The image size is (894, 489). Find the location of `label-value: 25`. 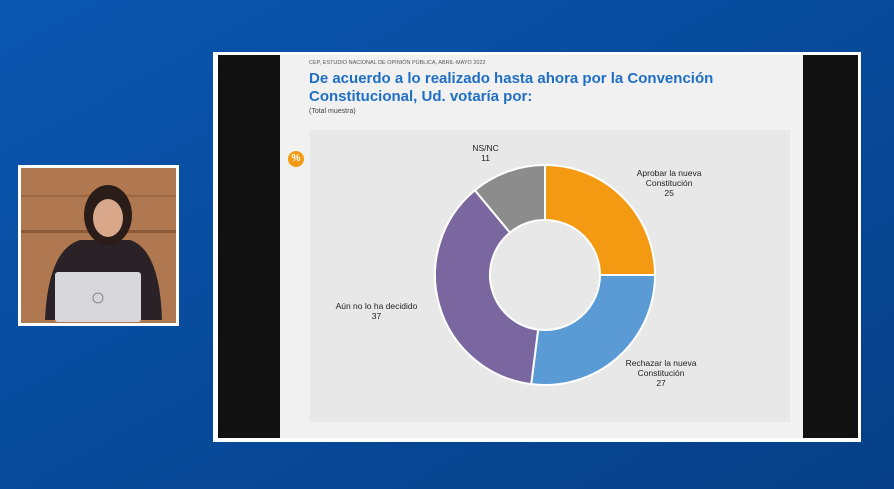

label-value: 25 is located at coordinates (669, 193).